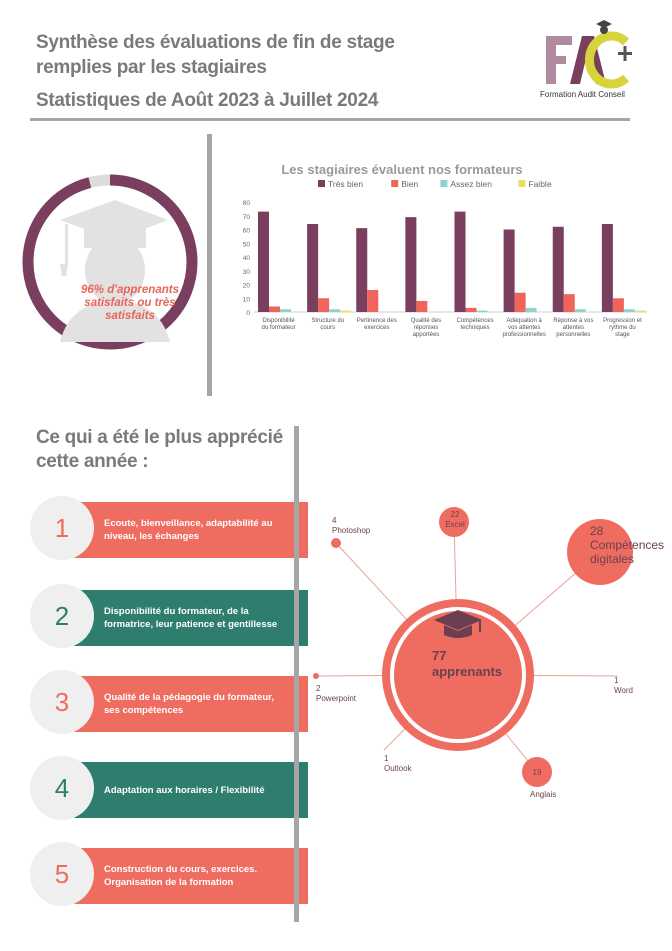 Image resolution: width=672 pixels, height=951 pixels. Describe the element at coordinates (62, 788) in the screenshot. I see `item-number: 4` at that location.